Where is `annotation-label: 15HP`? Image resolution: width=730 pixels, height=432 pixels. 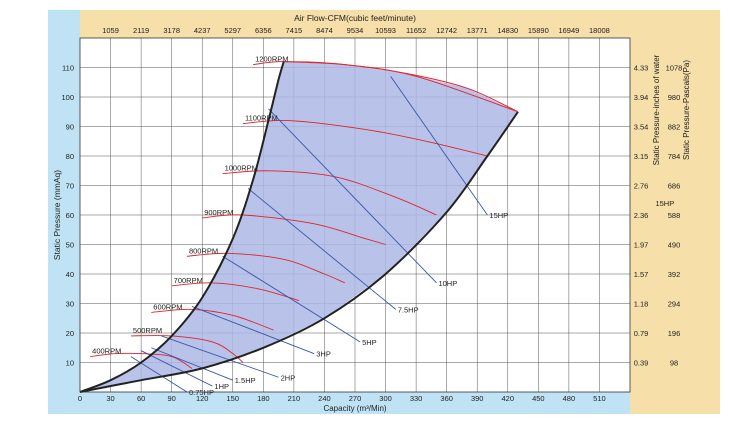
annotation-label: 15HP is located at coordinates (664, 203).